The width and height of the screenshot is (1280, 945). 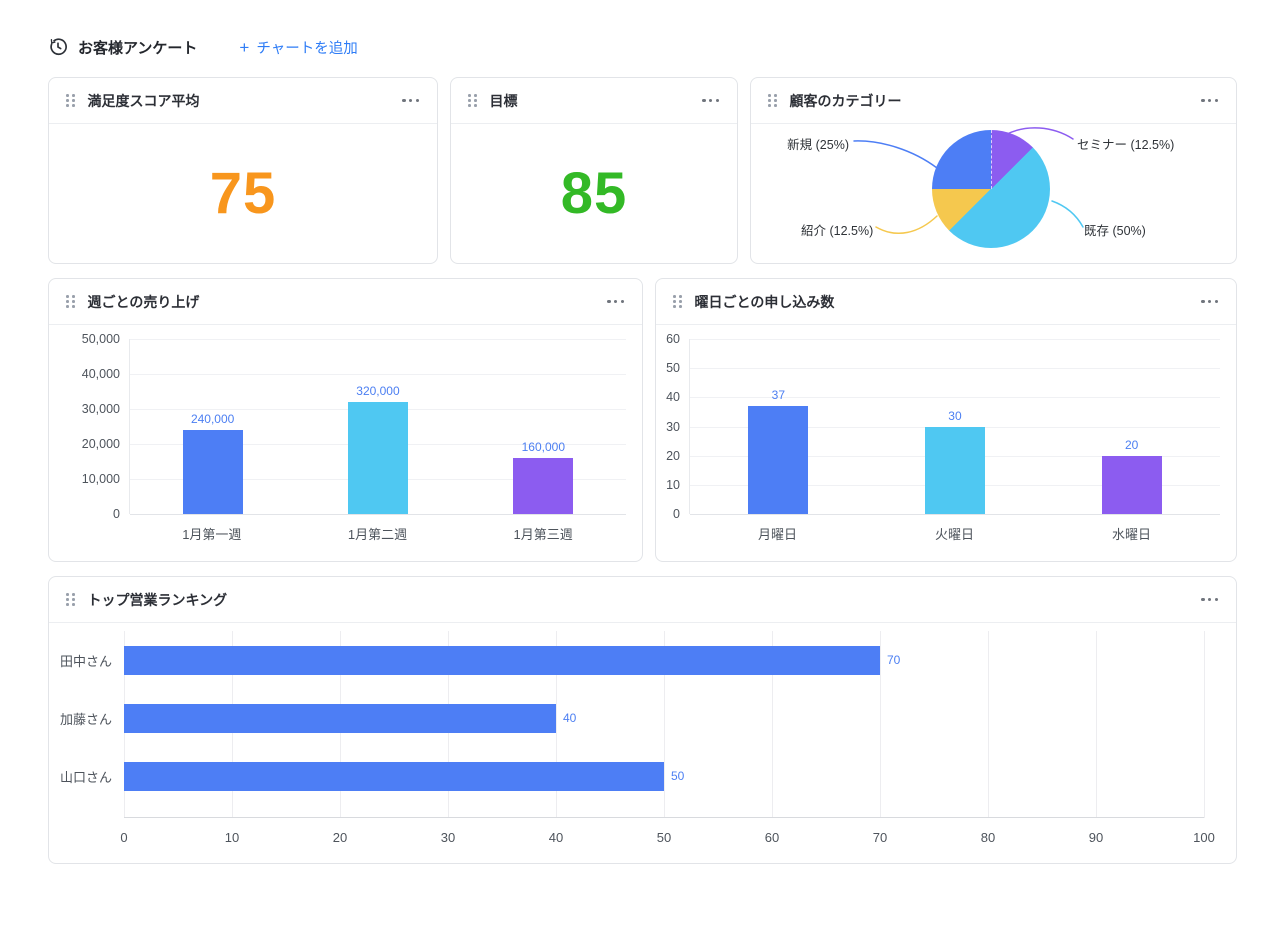 What do you see at coordinates (543, 534) in the screenshot?
I see `x-category-label: 1月第三週` at bounding box center [543, 534].